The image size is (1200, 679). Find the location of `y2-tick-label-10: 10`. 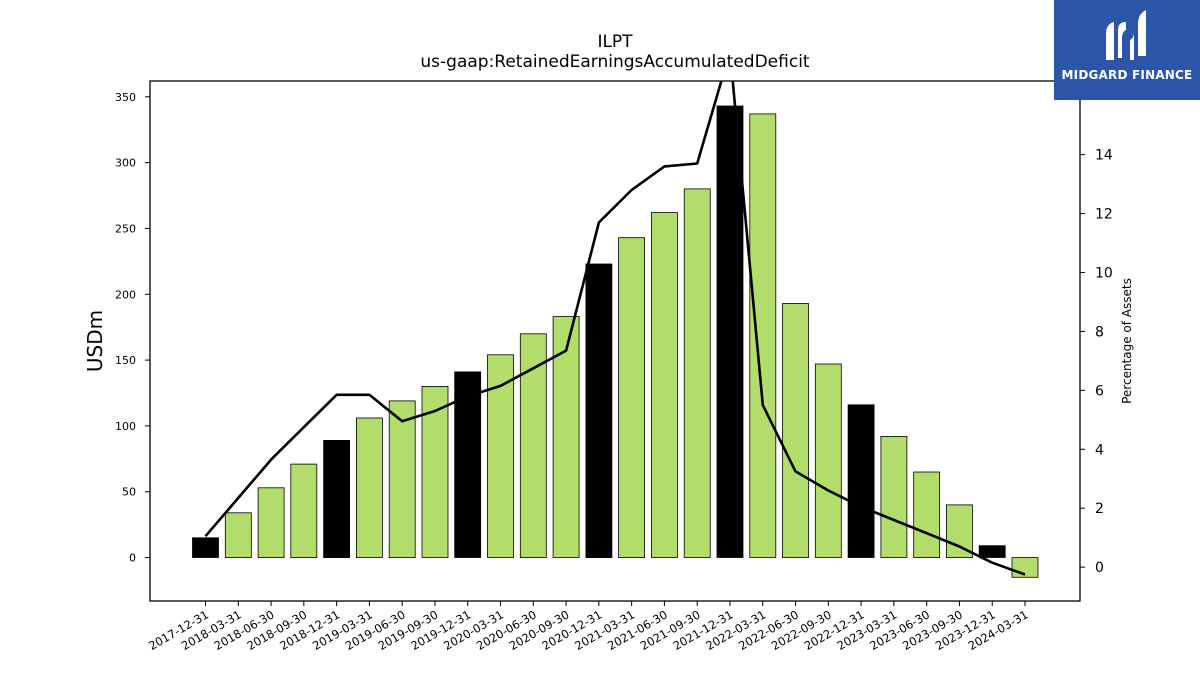

y2-tick-label-10: 10 is located at coordinates (1104, 274).